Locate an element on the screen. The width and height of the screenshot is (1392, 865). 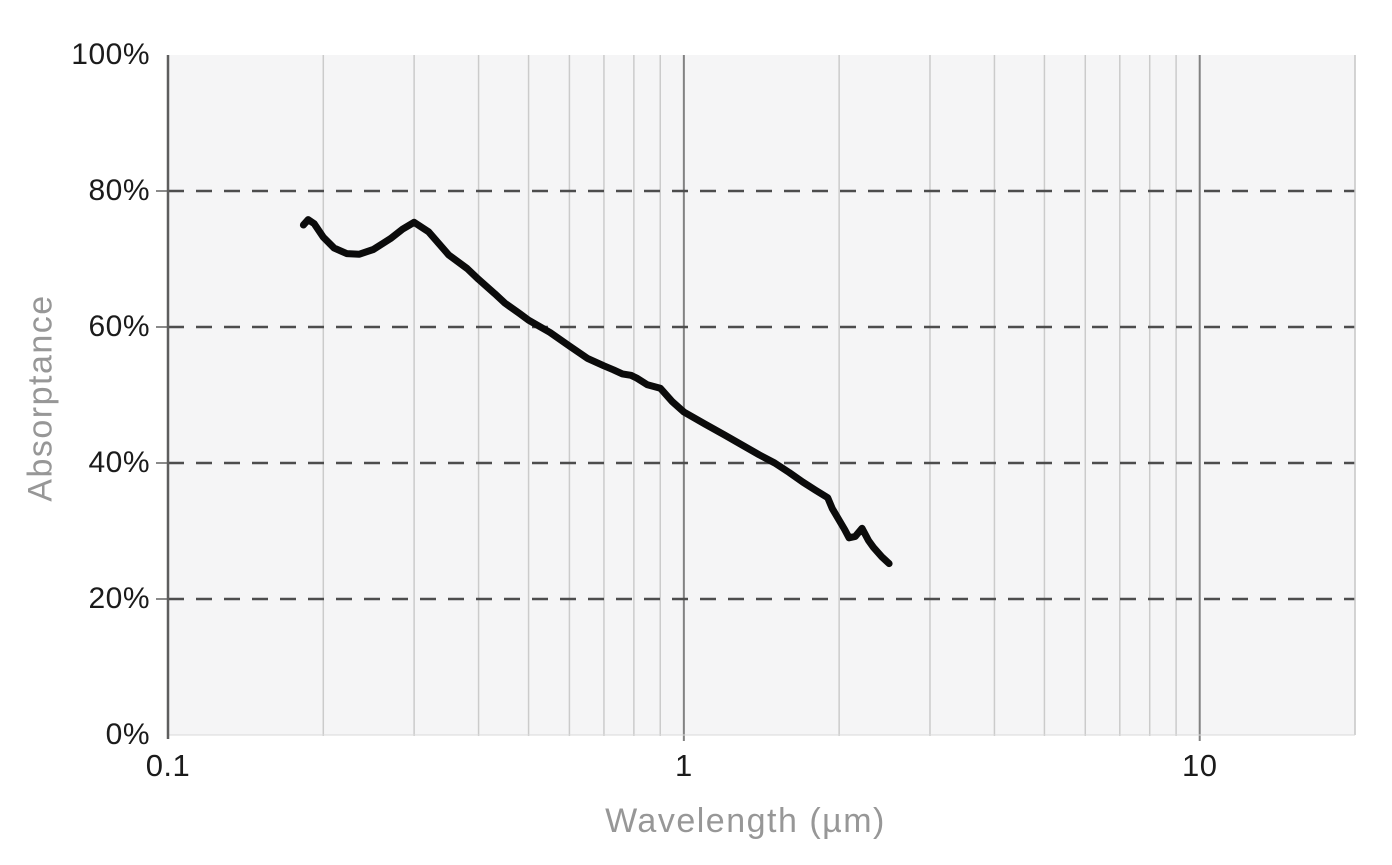
x-tick-label: 10 is located at coordinates (1199, 765).